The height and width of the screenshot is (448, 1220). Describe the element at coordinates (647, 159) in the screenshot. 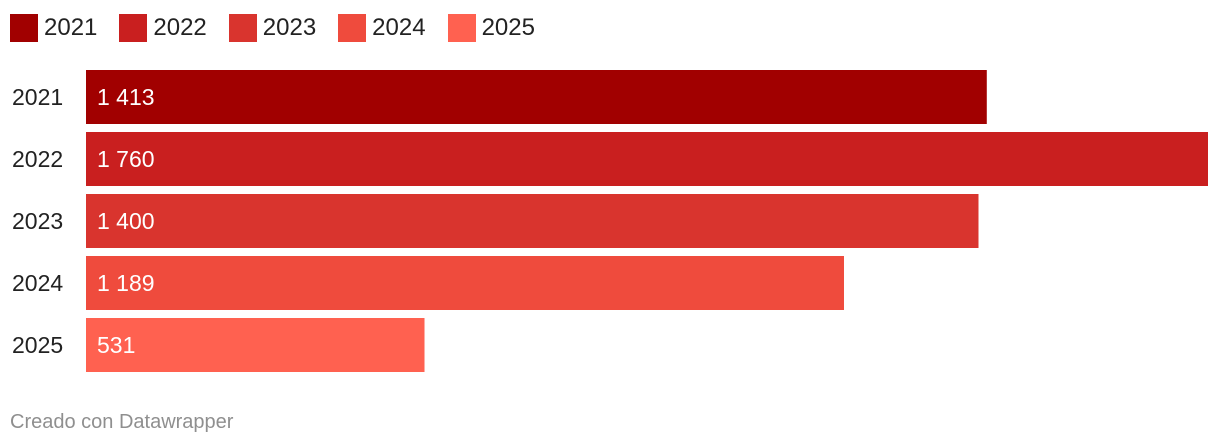

I see `bar-2022` at that location.